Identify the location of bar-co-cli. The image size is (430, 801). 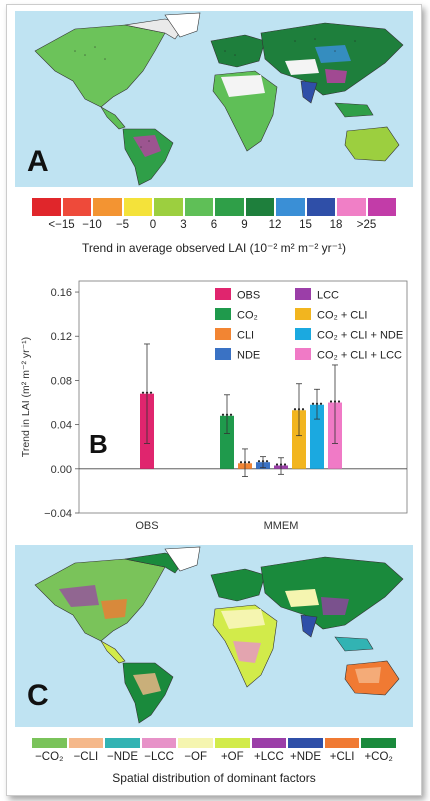
(299, 439).